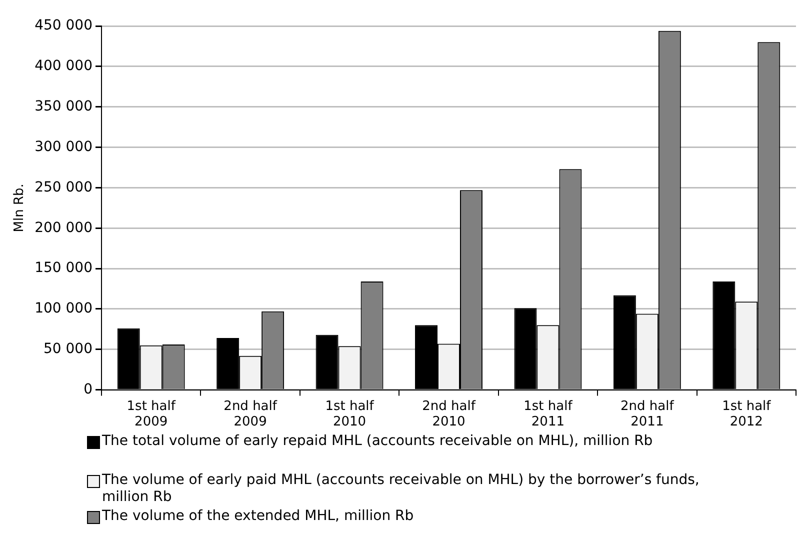 This screenshot has height=540, width=810. What do you see at coordinates (63, 146) in the screenshot?
I see `y-tick-label: 300 000` at bounding box center [63, 146].